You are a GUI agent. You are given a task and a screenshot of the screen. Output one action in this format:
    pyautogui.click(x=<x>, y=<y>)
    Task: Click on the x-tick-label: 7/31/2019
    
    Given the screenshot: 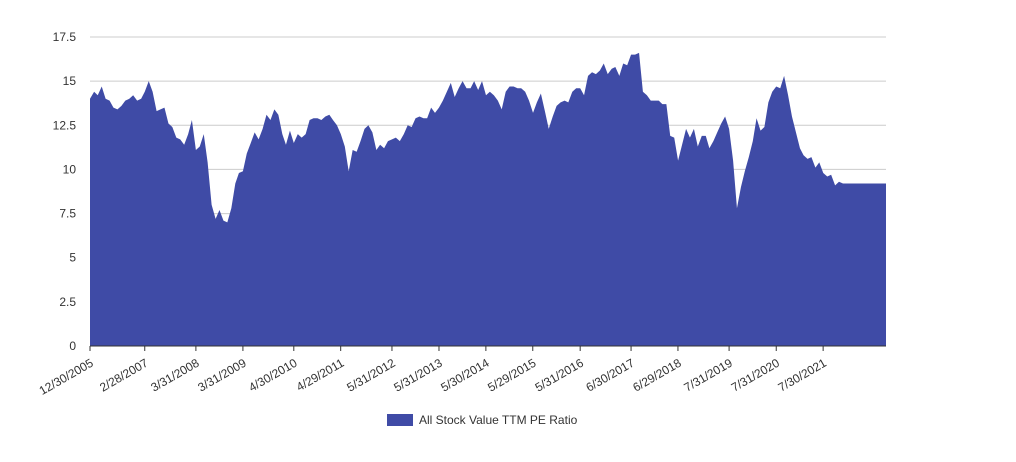 What is the action you would take?
    pyautogui.click(x=709, y=375)
    